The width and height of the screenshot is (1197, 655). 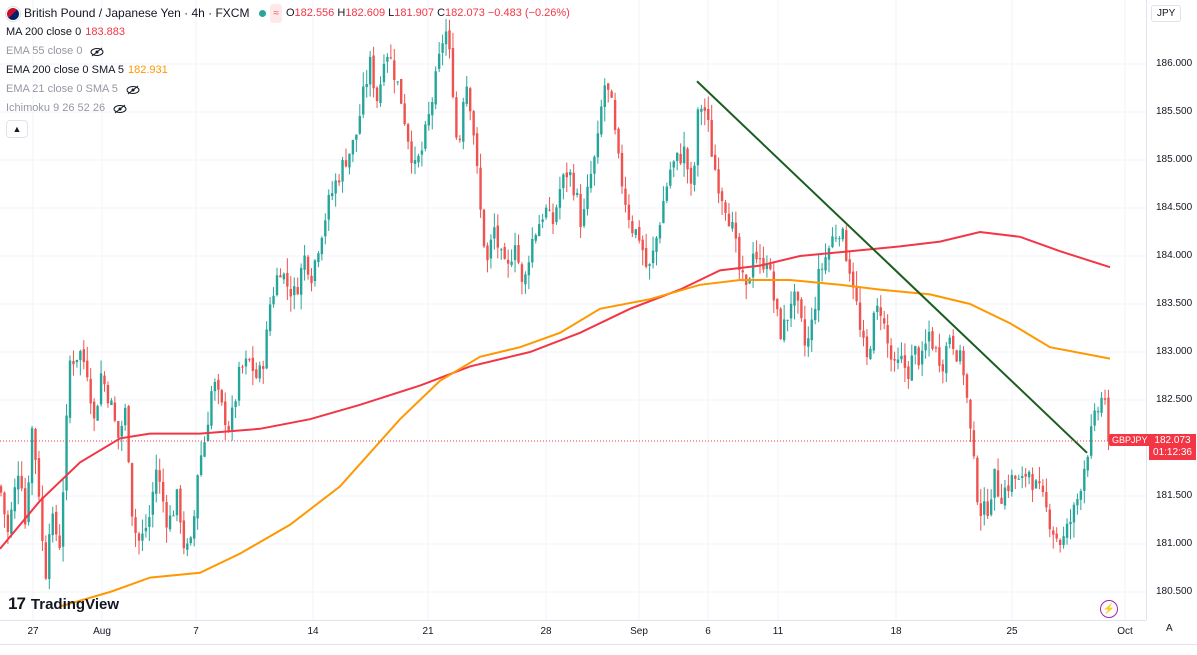 I want to click on indicator-label: EMA 55 close 0, so click(x=44, y=51).